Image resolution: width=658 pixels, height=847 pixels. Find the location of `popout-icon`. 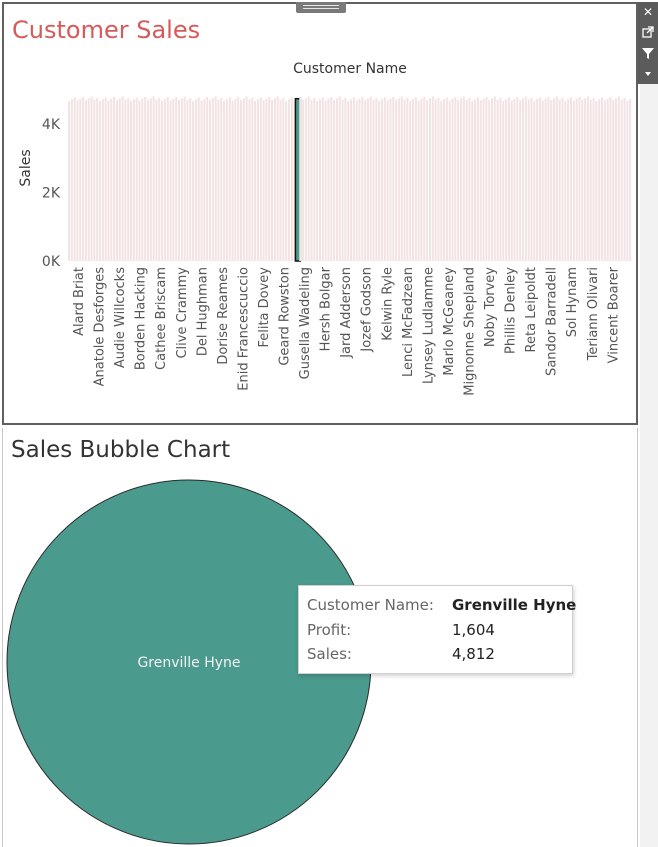

popout-icon is located at coordinates (648, 32).